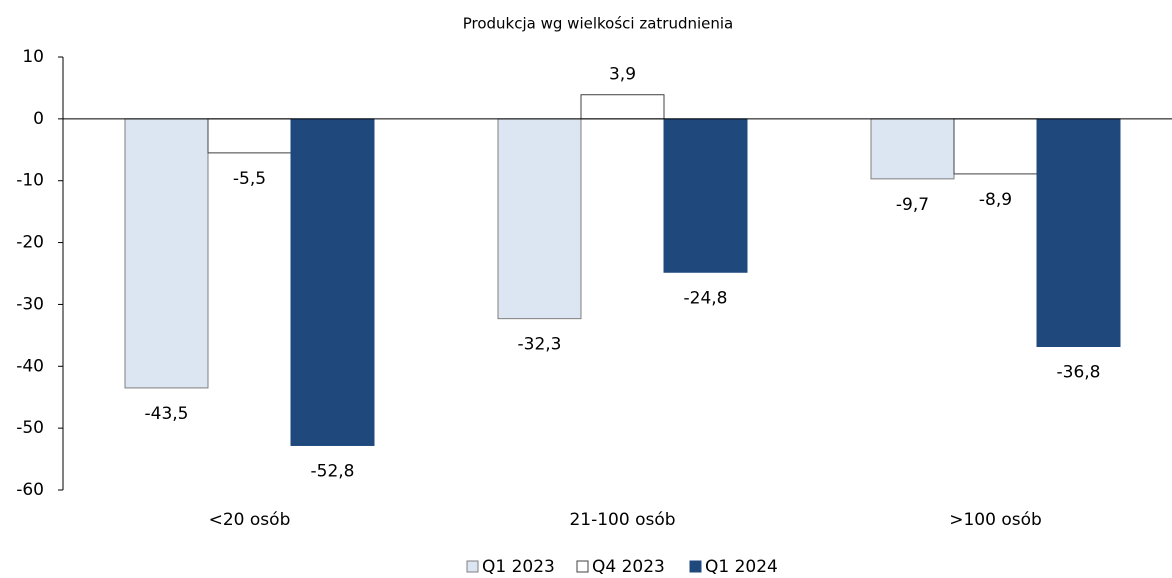 This screenshot has width=1172, height=578. Describe the element at coordinates (30, 181) in the screenshot. I see `y-tick-label: -10` at that location.